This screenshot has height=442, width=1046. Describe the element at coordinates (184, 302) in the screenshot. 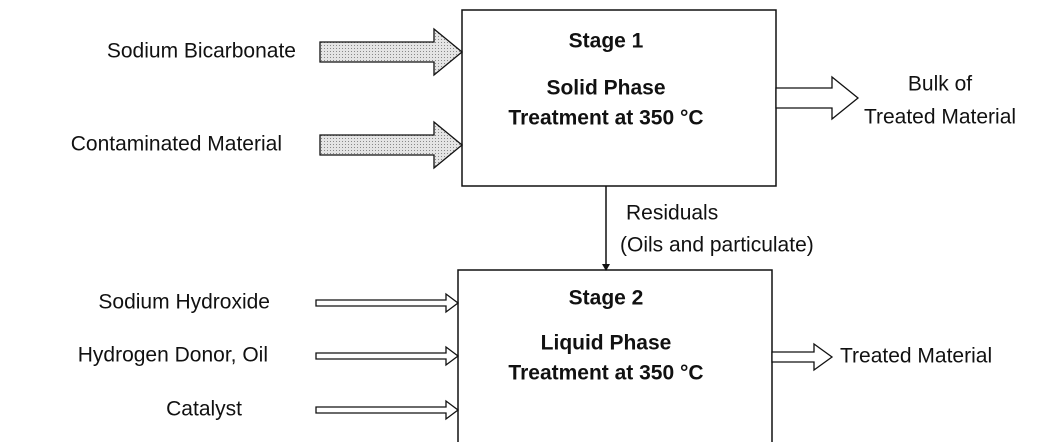

I see `input-label: Sodium Hydroxide` at that location.